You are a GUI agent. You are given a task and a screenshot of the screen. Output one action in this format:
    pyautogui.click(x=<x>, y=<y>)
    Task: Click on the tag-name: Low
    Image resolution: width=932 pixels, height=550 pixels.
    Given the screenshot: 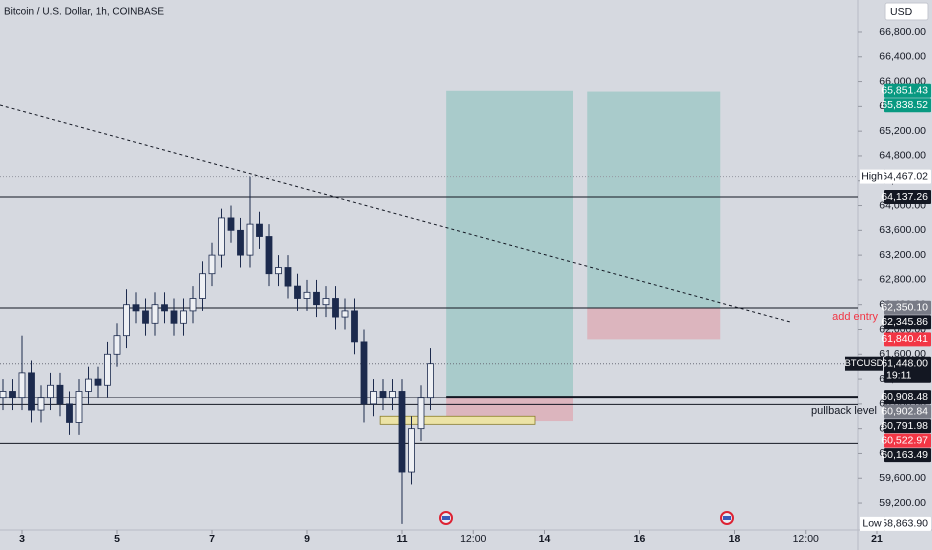 What is the action you would take?
    pyautogui.click(x=872, y=524)
    